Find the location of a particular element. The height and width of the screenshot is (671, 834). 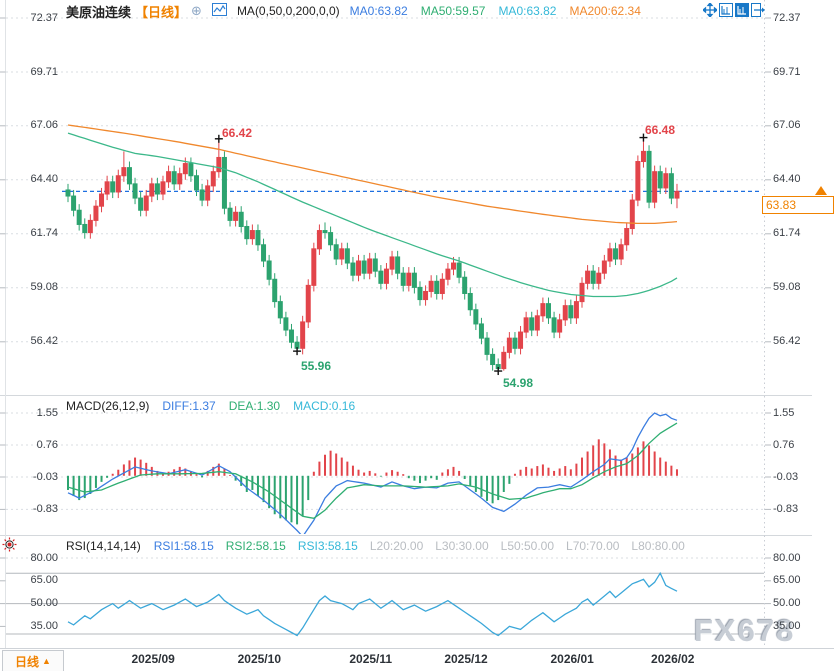

rsi-series is located at coordinates (372, 604).